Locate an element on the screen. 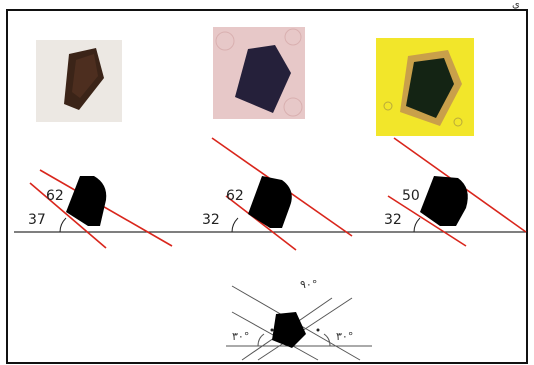  diagram-1-bottom-angle: 37 is located at coordinates (37, 220).